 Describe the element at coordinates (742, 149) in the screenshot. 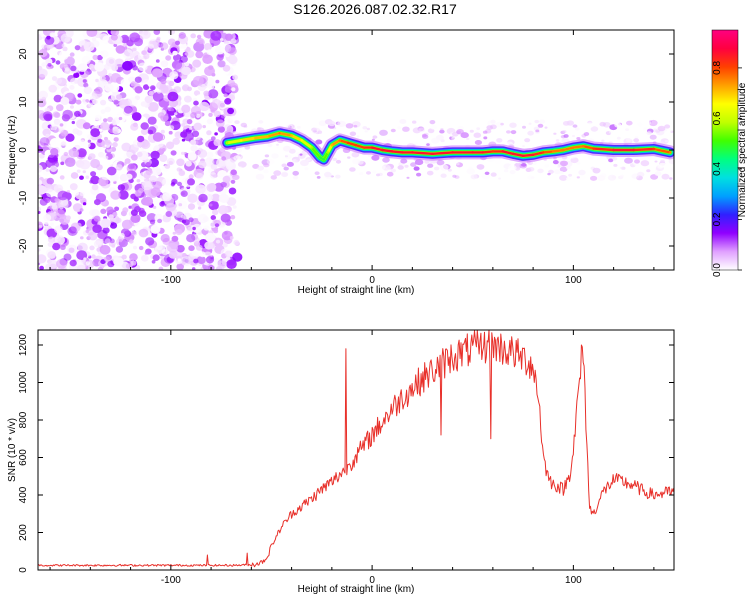

I see `colorbar-label: Normalized spectral amplitude` at that location.